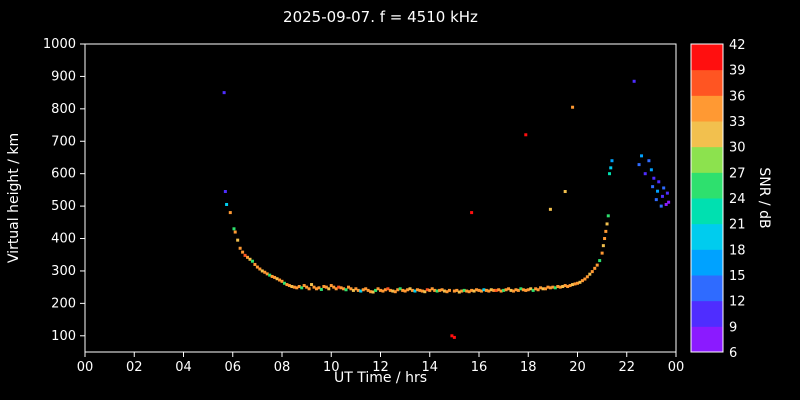 The width and height of the screenshot is (800, 400). I want to click on x-tick-label: 14, so click(429, 367).